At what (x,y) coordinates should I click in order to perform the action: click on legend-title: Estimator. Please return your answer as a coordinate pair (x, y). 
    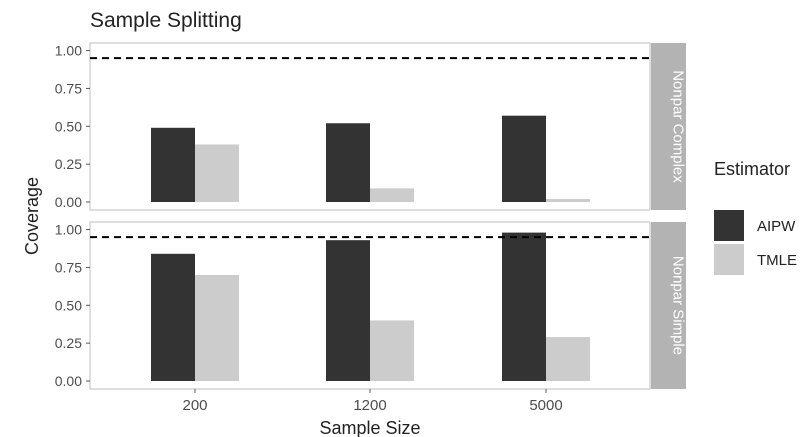
    Looking at the image, I should click on (752, 169).